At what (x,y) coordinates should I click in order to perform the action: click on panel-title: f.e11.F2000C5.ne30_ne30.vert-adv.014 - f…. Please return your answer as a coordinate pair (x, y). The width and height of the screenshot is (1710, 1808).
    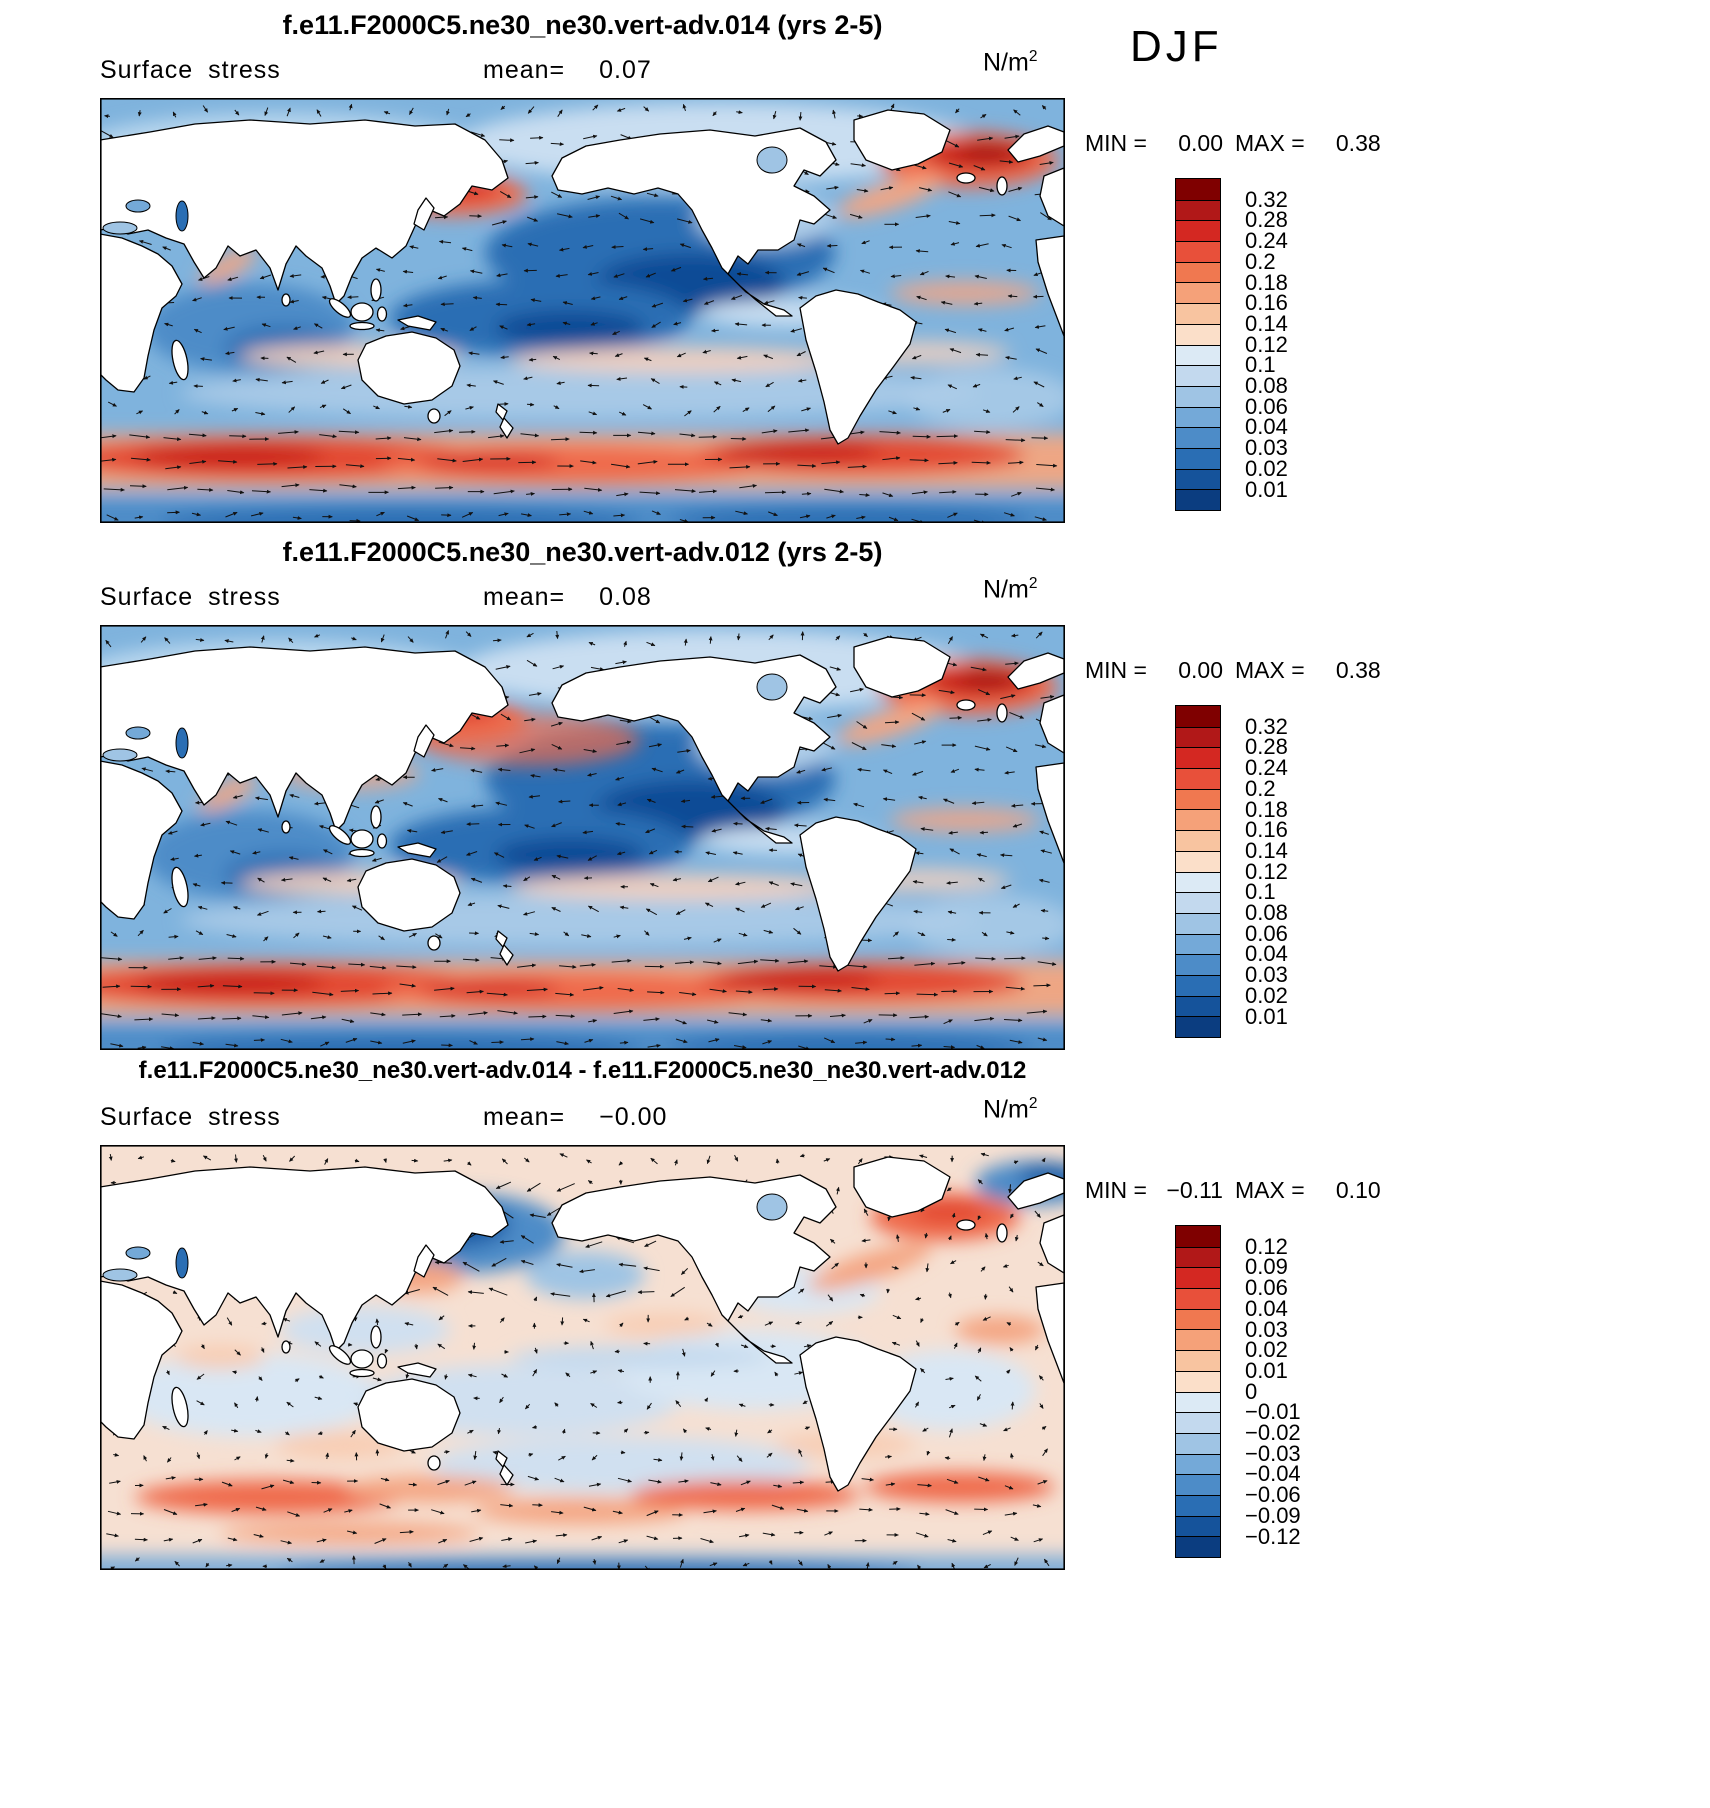
    Looking at the image, I should click on (582, 1070).